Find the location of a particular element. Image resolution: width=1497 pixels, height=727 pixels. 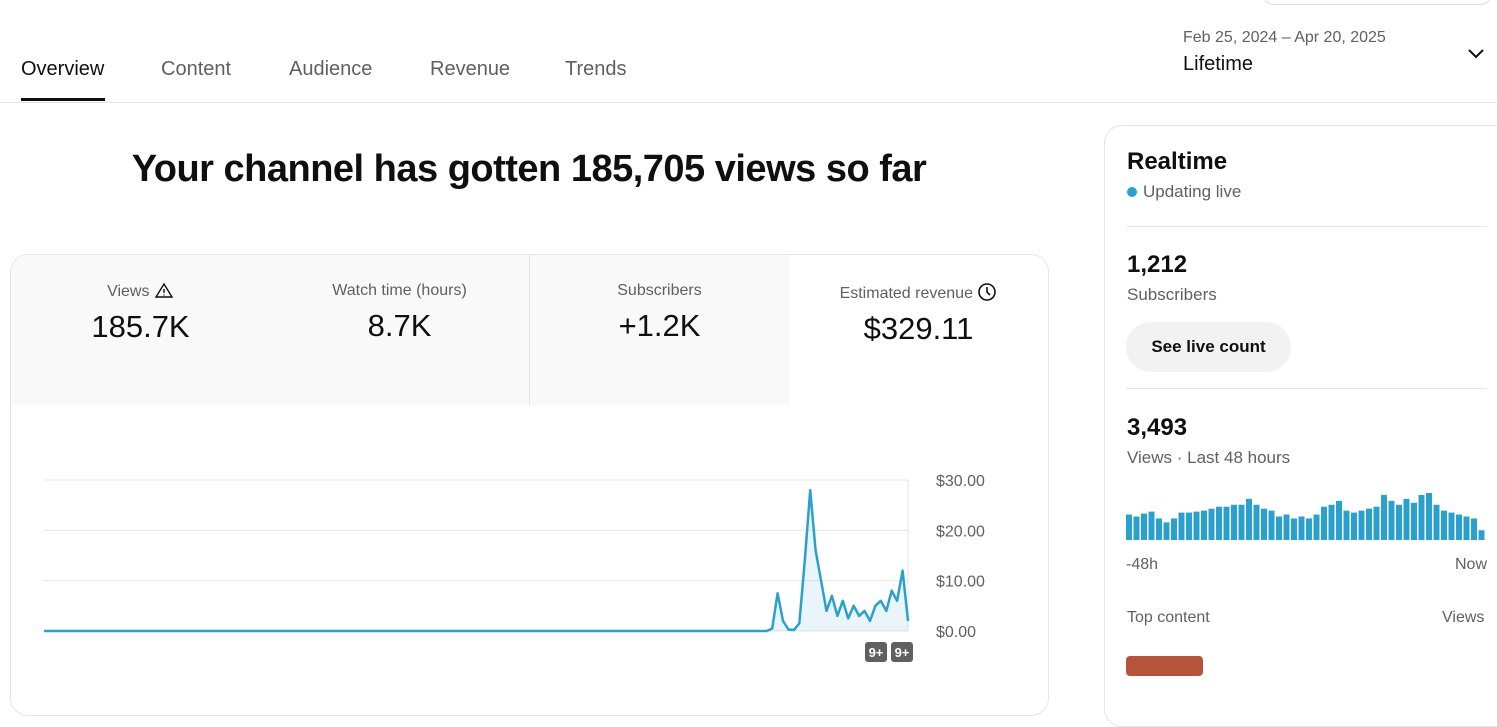

metric-label: Watch time (hours) is located at coordinates (399, 290).